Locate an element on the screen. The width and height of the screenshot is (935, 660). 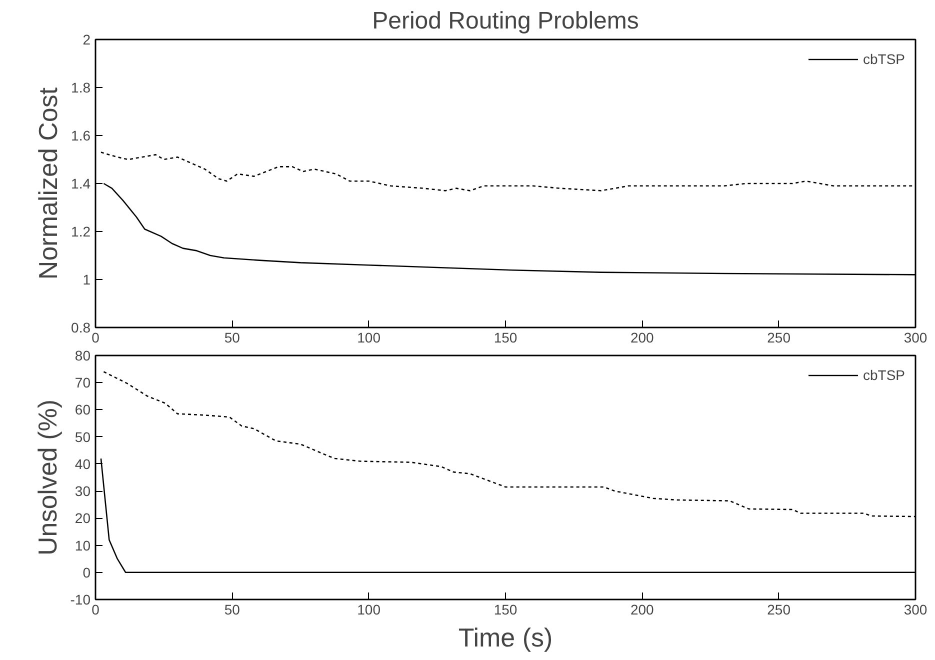
y-tick-label: 1 is located at coordinates (86, 280).